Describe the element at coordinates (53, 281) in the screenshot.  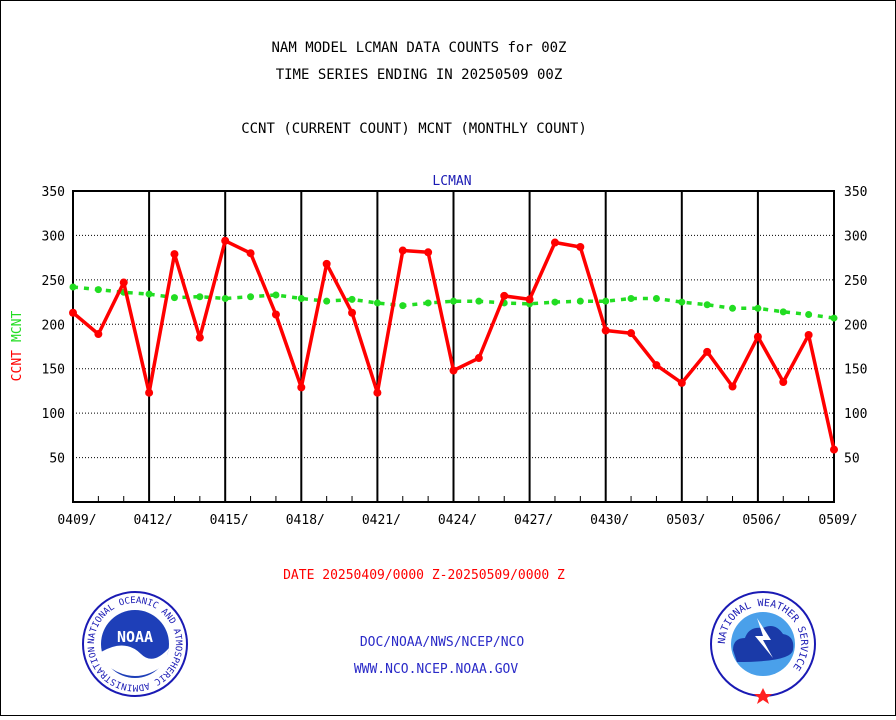
I see `y-tick-label-left: 250` at that location.